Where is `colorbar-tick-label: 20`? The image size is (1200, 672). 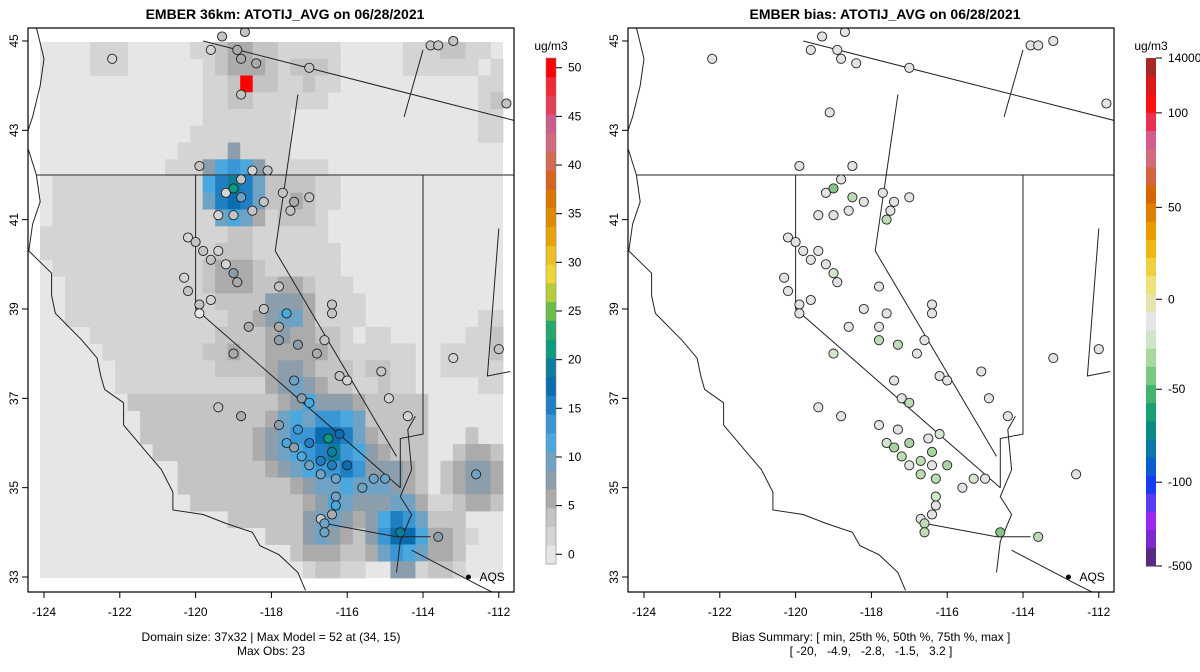 colorbar-tick-label: 20 is located at coordinates (575, 360).